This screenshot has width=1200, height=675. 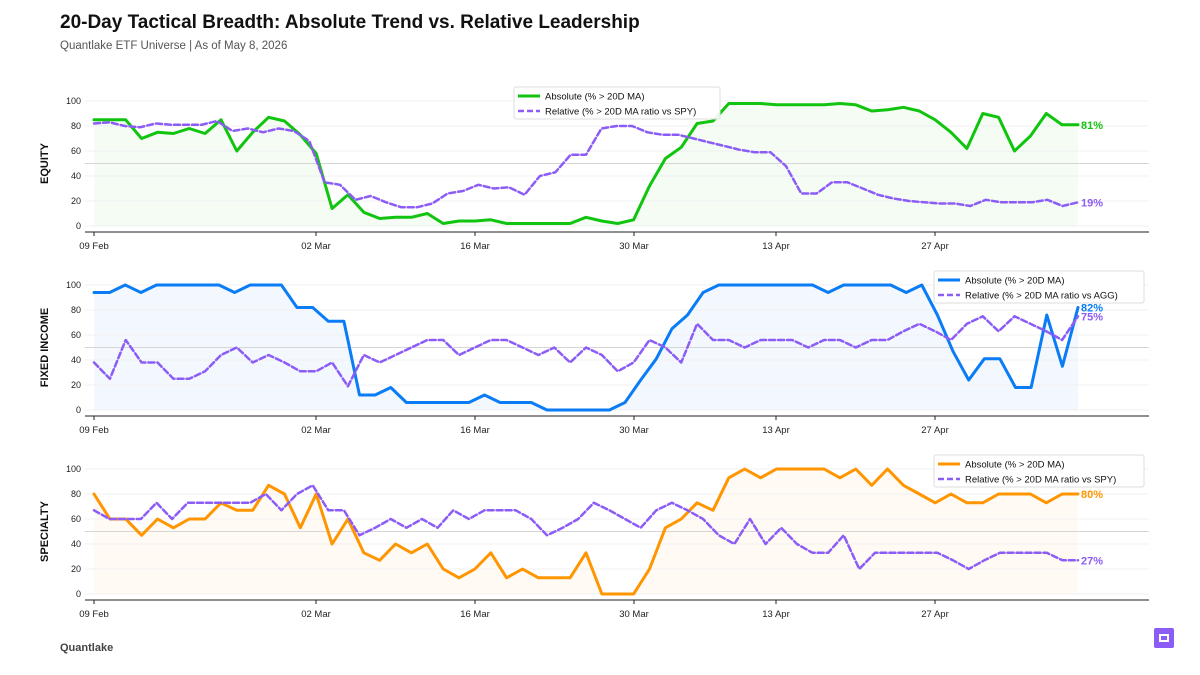 I want to click on panel-label: FIXED INCOME, so click(x=45, y=347).